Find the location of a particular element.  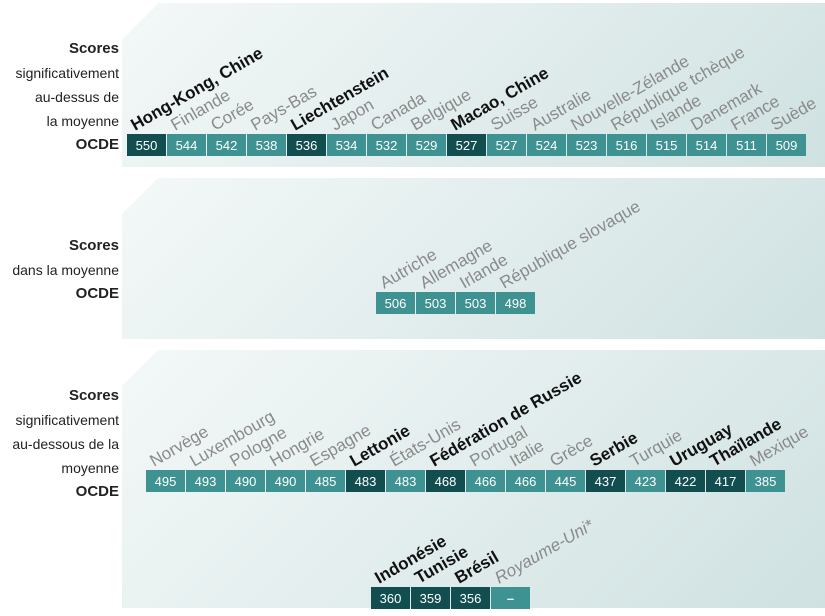

country-name-label: Royaume-Uni* is located at coordinates (545, 551).